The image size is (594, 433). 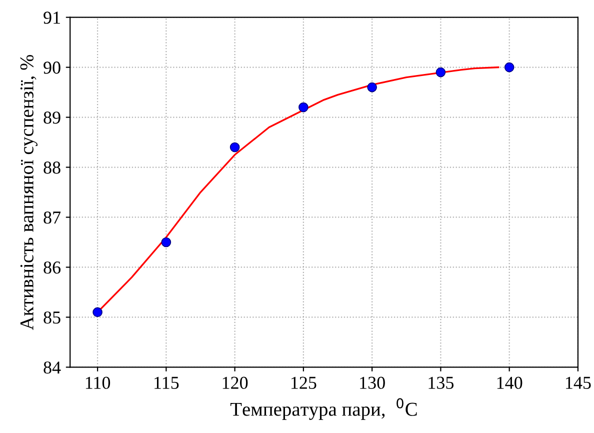 What do you see at coordinates (578, 382) in the screenshot?
I see `x-tick-label: 145` at bounding box center [578, 382].